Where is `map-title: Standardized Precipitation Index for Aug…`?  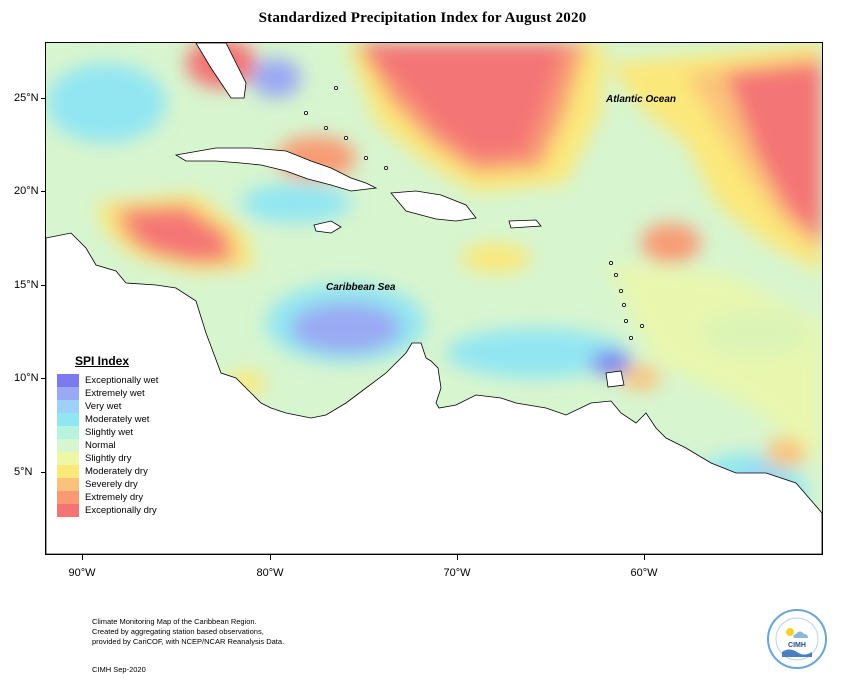 map-title: Standardized Precipitation Index for Aug… is located at coordinates (422, 18).